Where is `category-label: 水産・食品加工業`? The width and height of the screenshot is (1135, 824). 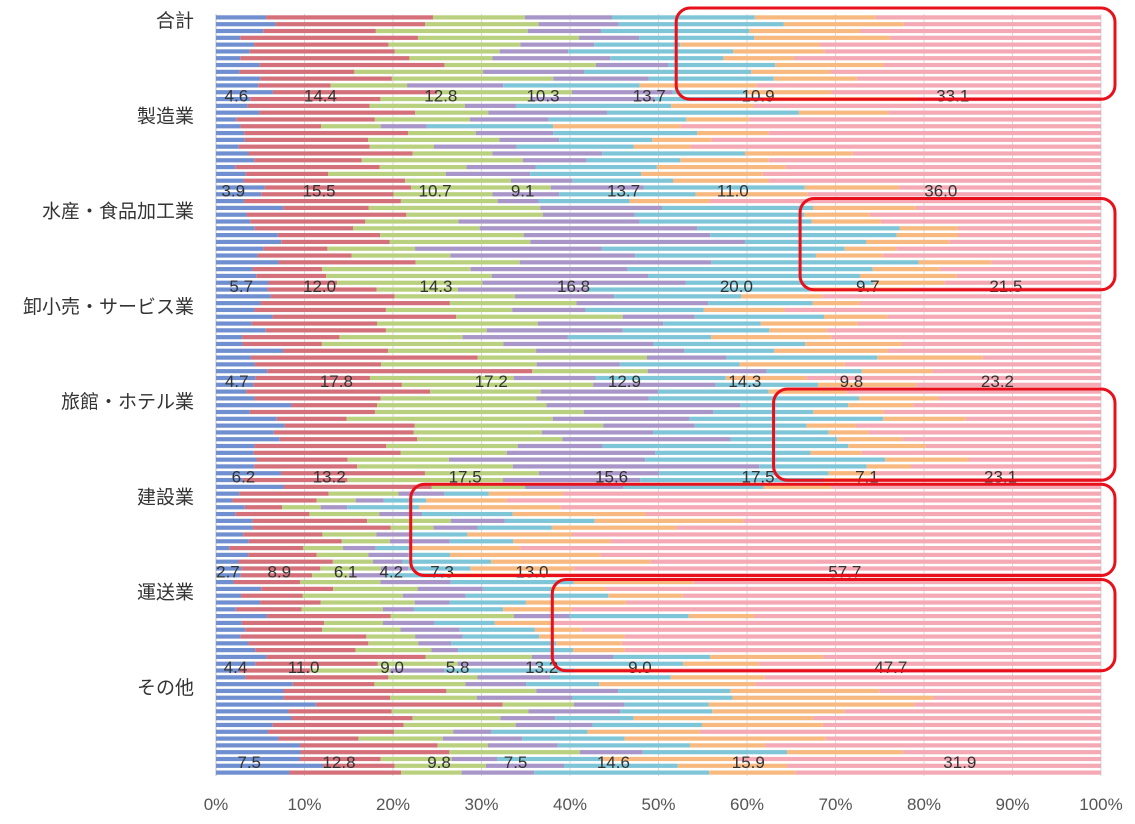
category-label: 水産・食品加工業 is located at coordinates (118, 212).